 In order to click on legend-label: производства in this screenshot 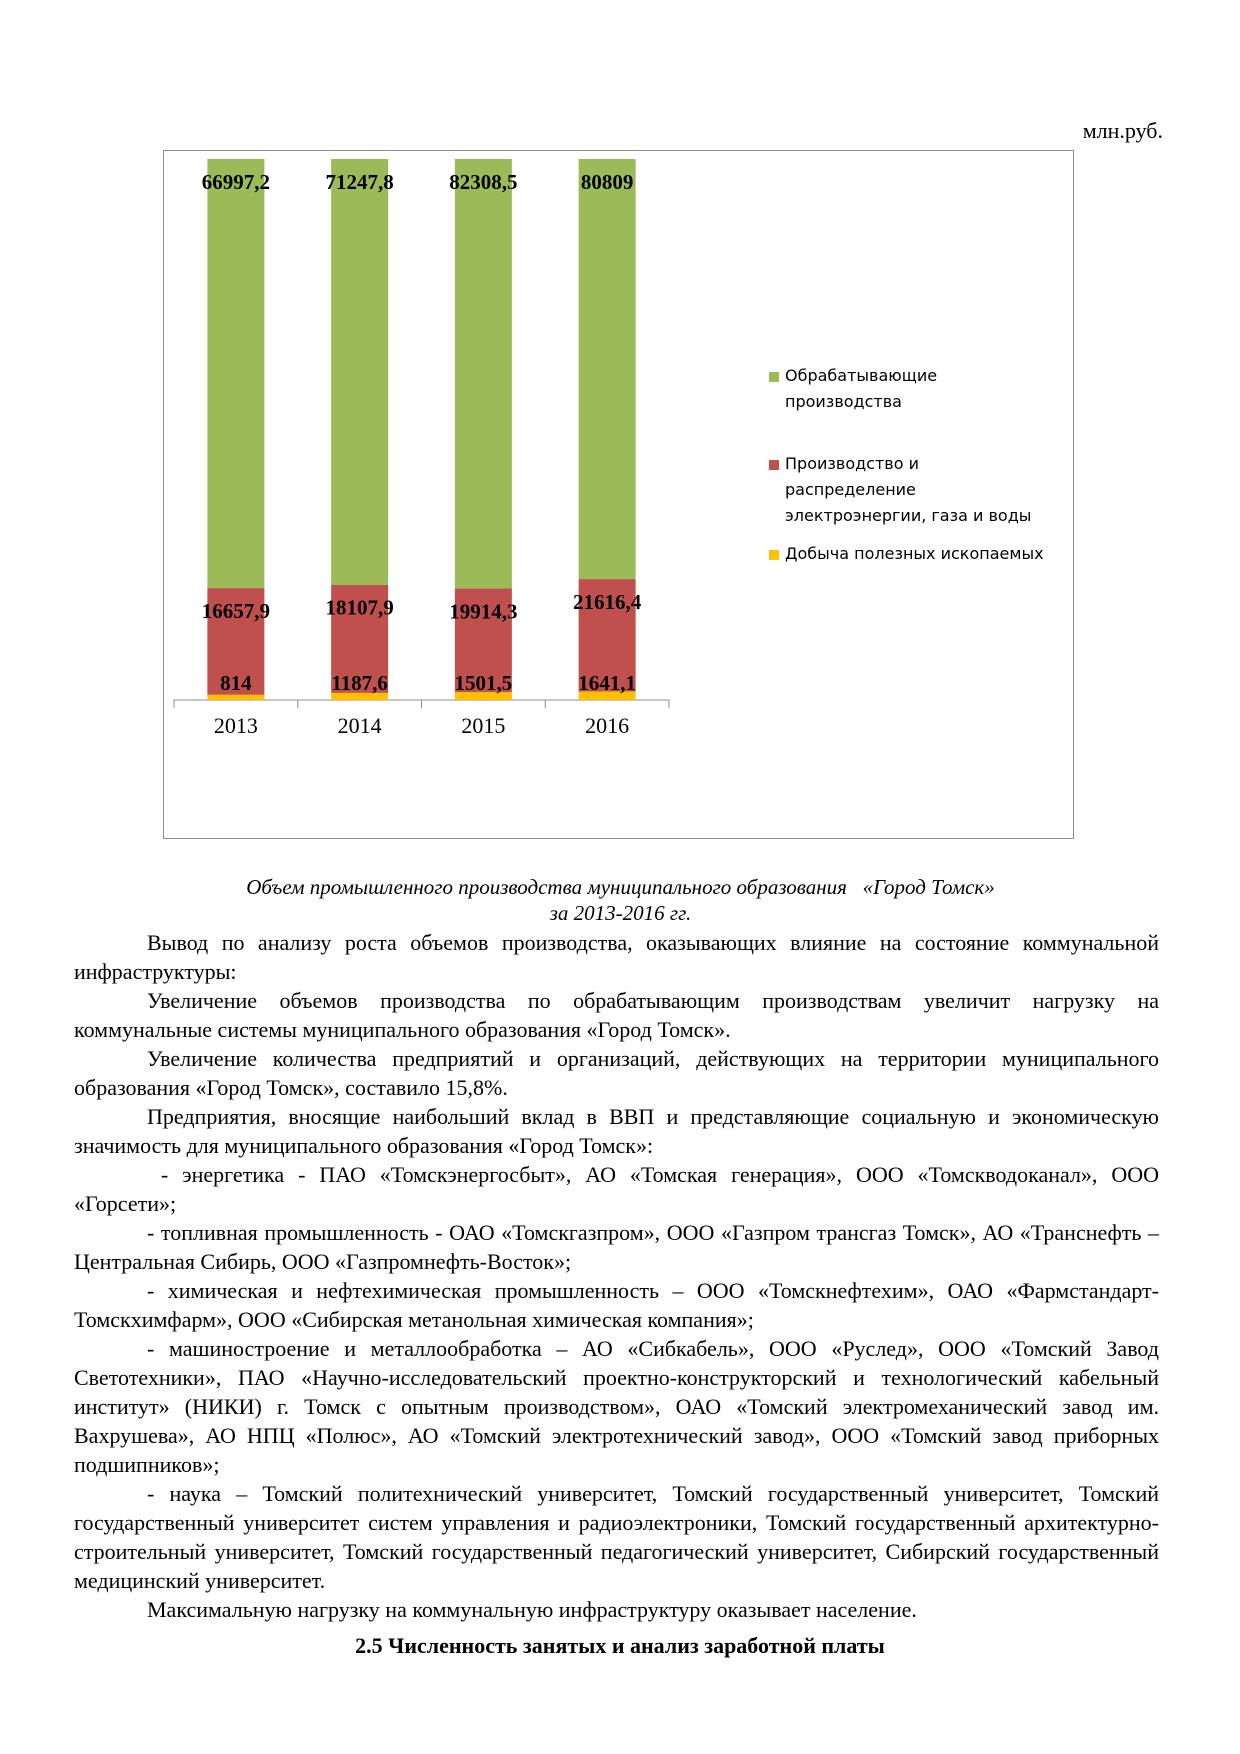, I will do `click(843, 401)`.